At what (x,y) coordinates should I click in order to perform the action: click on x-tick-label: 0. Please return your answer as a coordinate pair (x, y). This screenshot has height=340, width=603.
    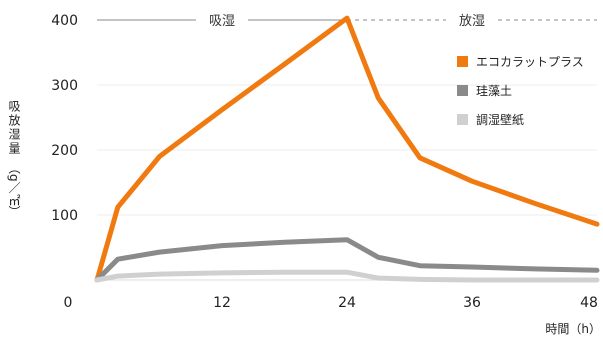
    Looking at the image, I should click on (68, 303).